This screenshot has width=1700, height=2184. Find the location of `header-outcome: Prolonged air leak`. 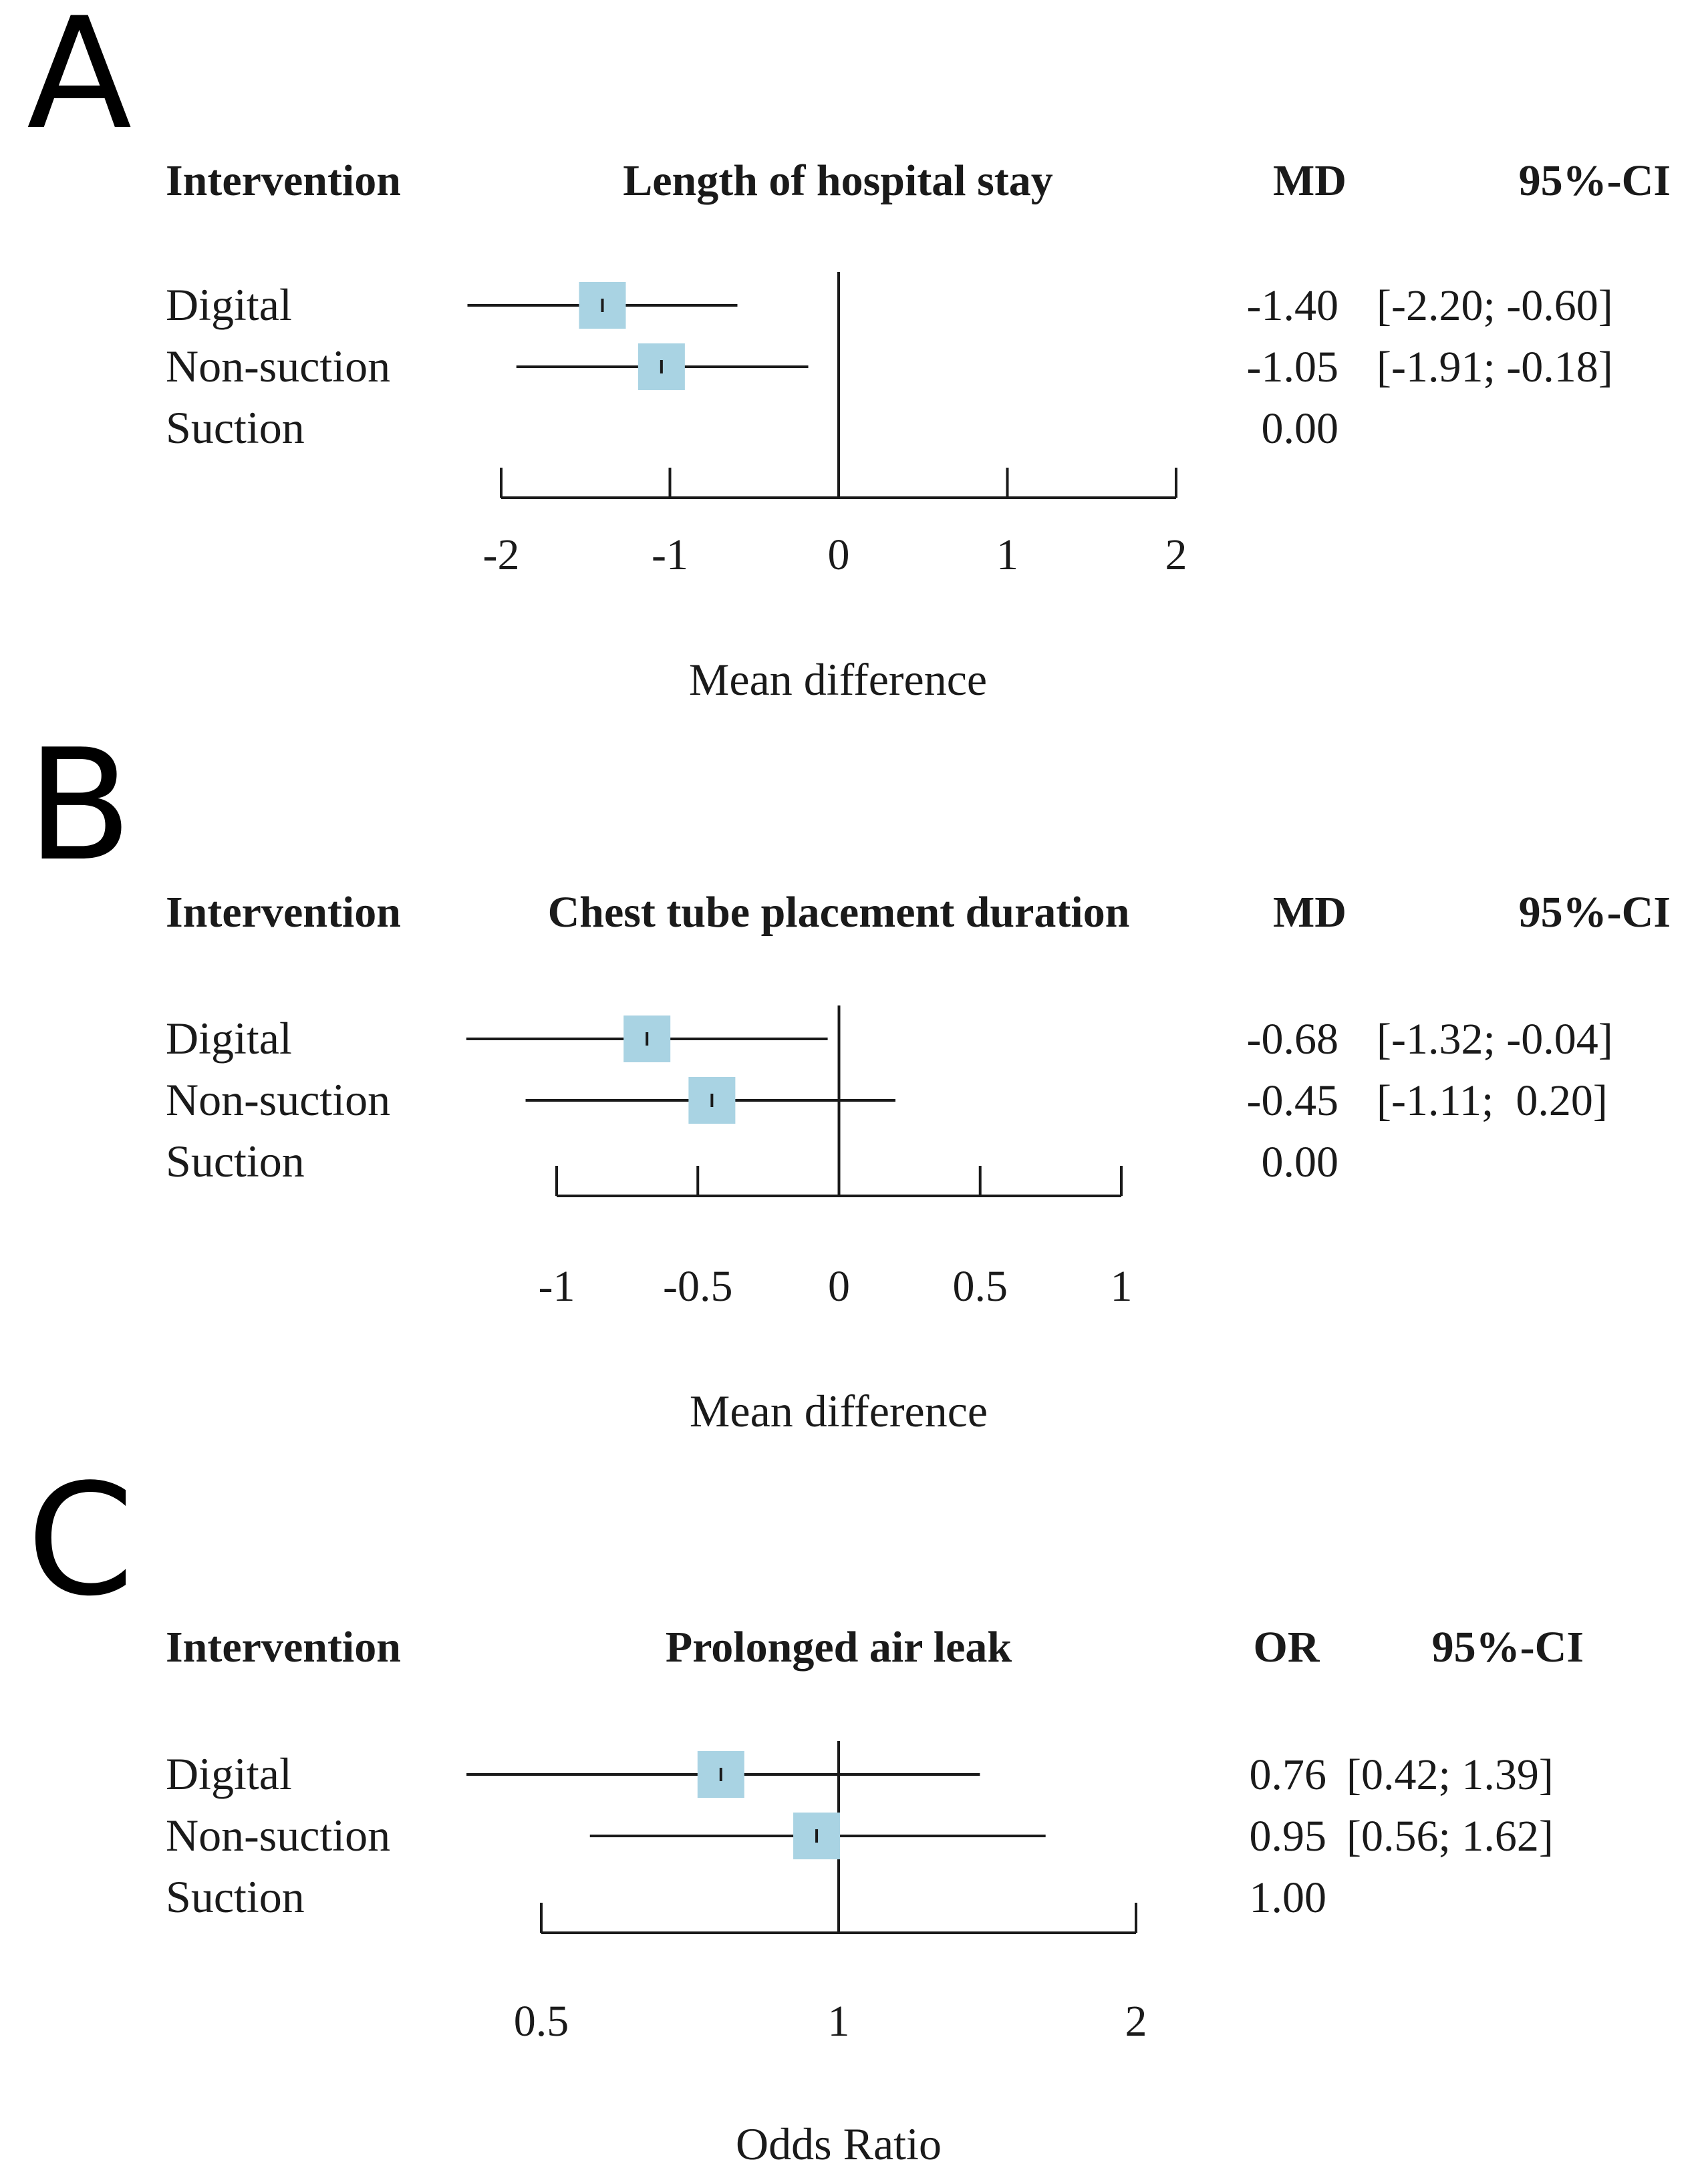

header-outcome: Prolonged air leak is located at coordinates (839, 1647).